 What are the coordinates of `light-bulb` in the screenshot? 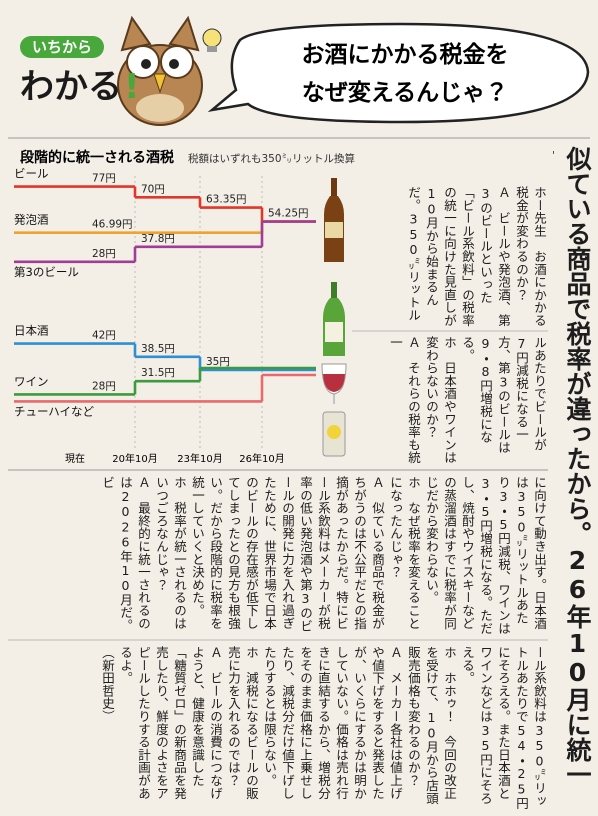 It's located at (212, 40).